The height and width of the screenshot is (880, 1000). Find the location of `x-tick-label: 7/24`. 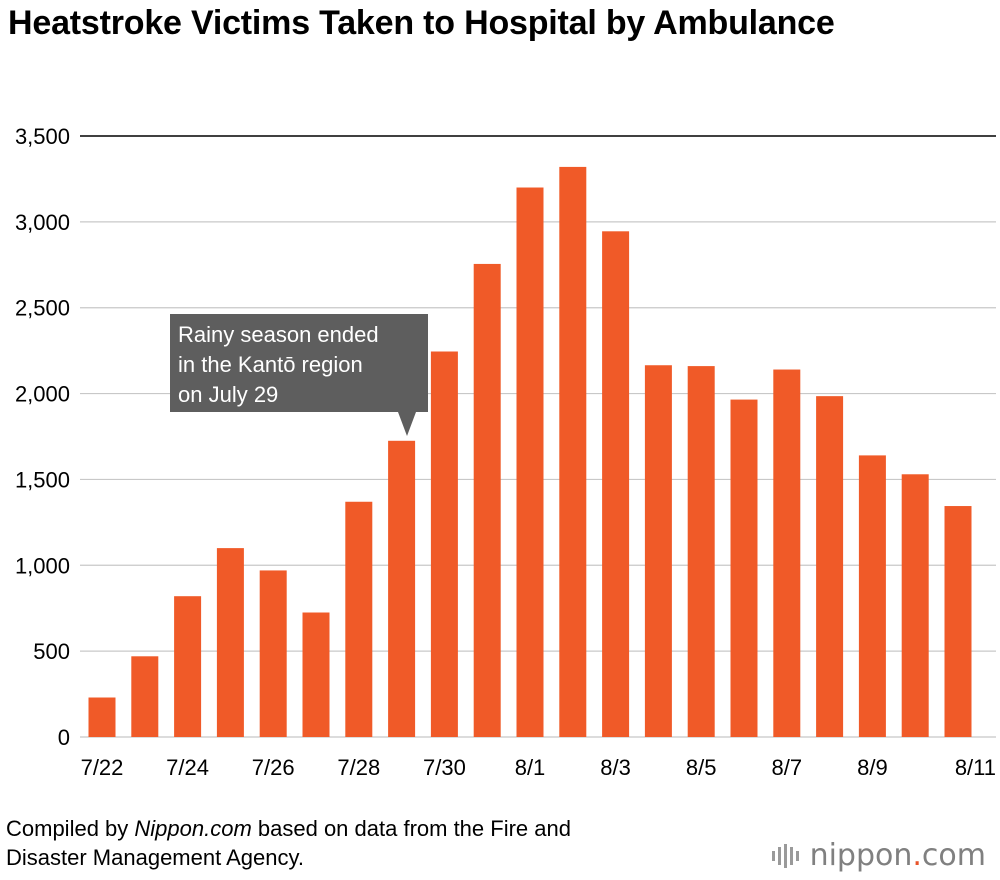

x-tick-label: 7/24 is located at coordinates (187, 767).